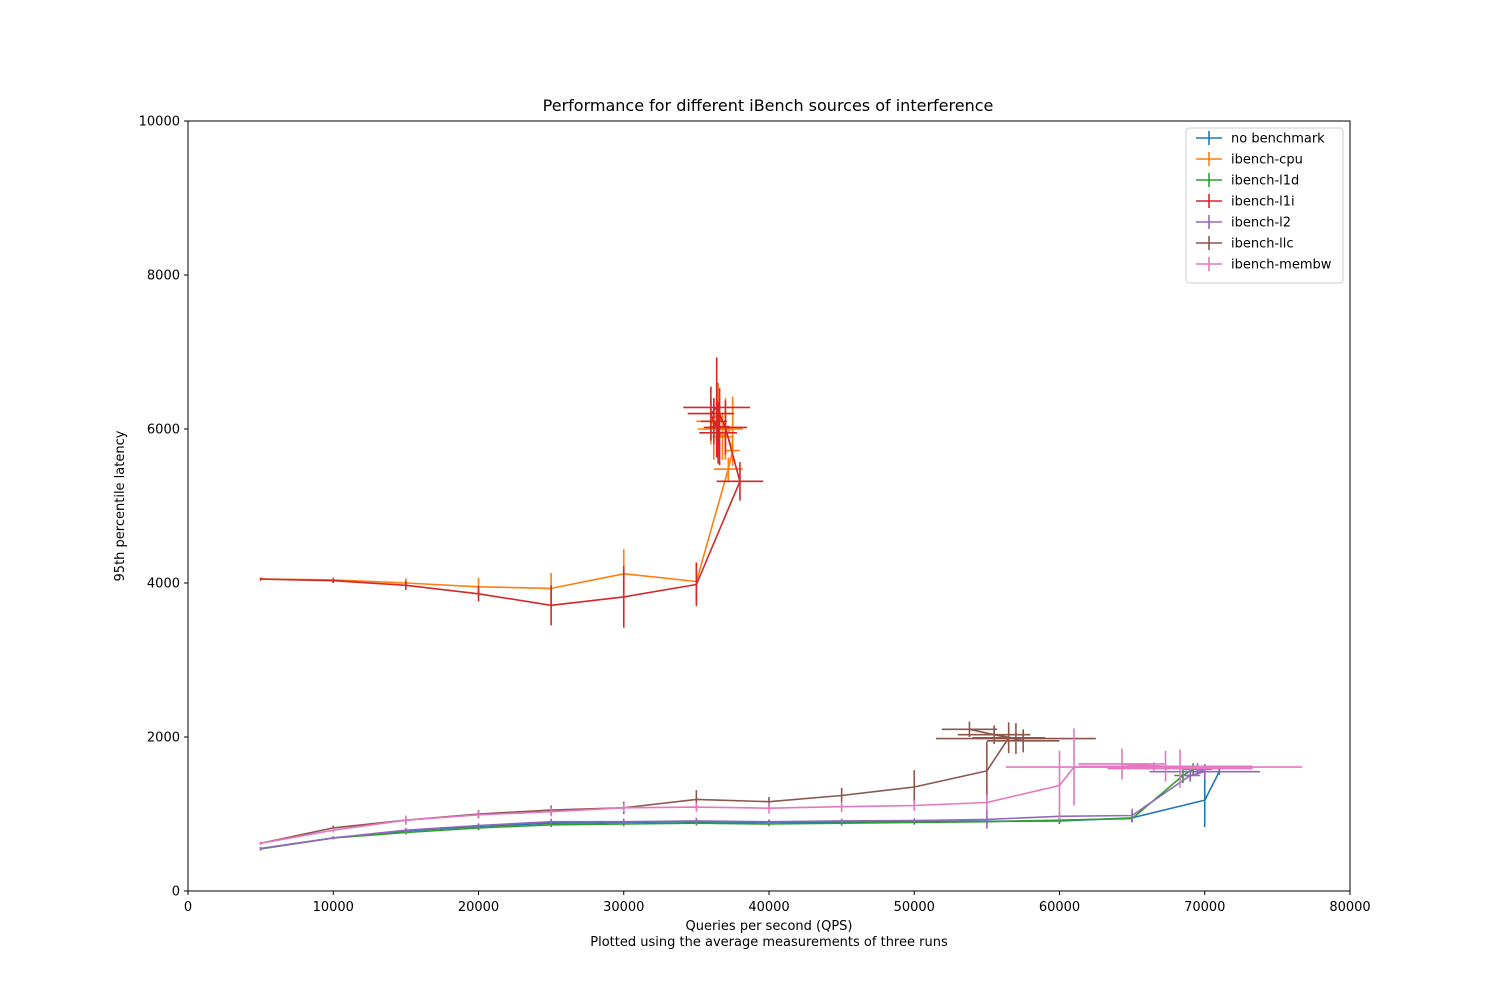 This screenshot has height=1000, width=1500. What do you see at coordinates (163, 430) in the screenshot?
I see `y-tick-label: 6000` at bounding box center [163, 430].